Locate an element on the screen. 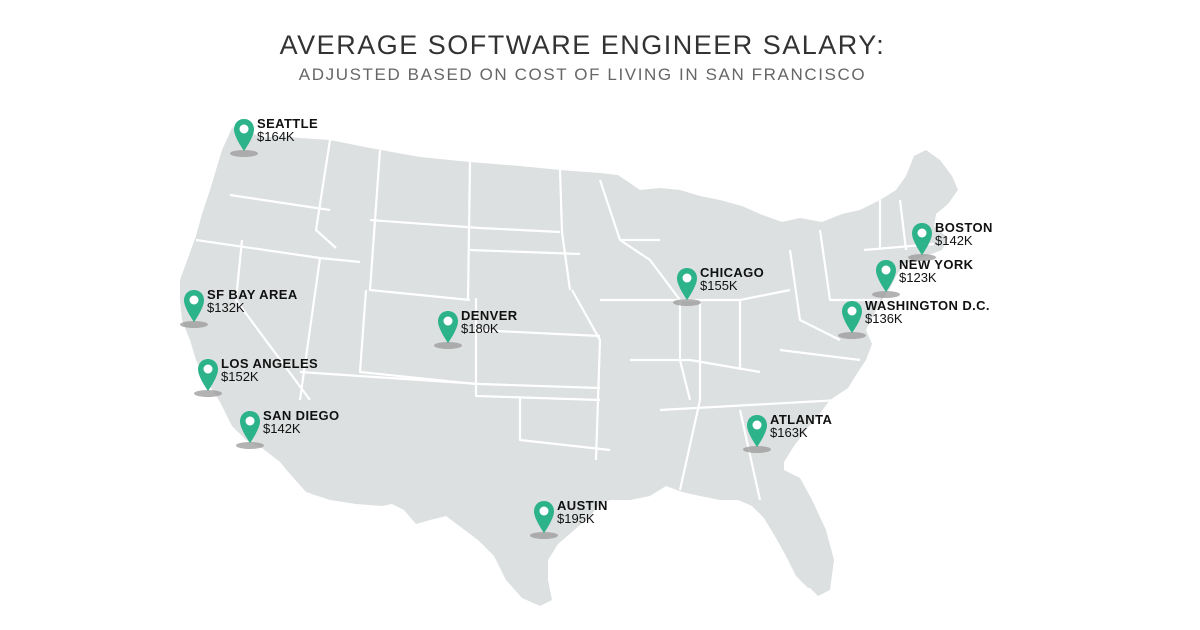  marker-label: WASHINGTON D.C. $136K is located at coordinates (927, 312).